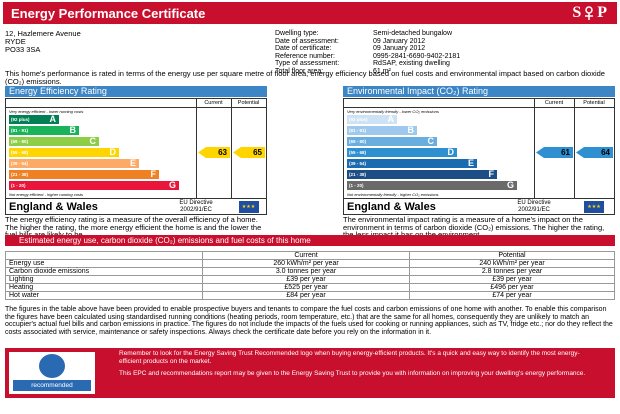 Image resolution: width=620 pixels, height=414 pixels. Describe the element at coordinates (297, 33) in the screenshot. I see `detail-label: Dwelling type:` at that location.